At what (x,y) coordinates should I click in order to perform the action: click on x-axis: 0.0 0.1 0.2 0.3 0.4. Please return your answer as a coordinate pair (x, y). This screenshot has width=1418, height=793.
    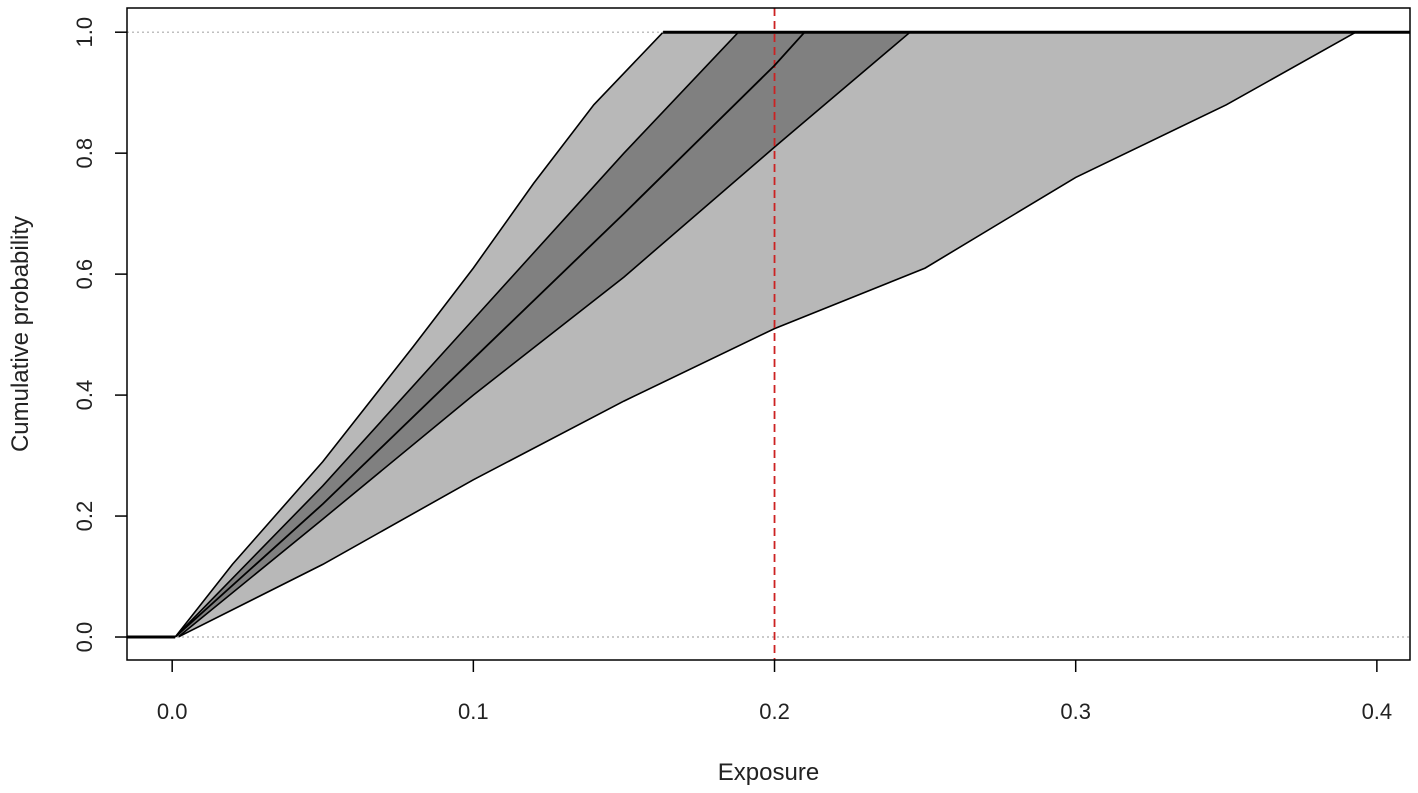
    Looking at the image, I should click on (774, 692).